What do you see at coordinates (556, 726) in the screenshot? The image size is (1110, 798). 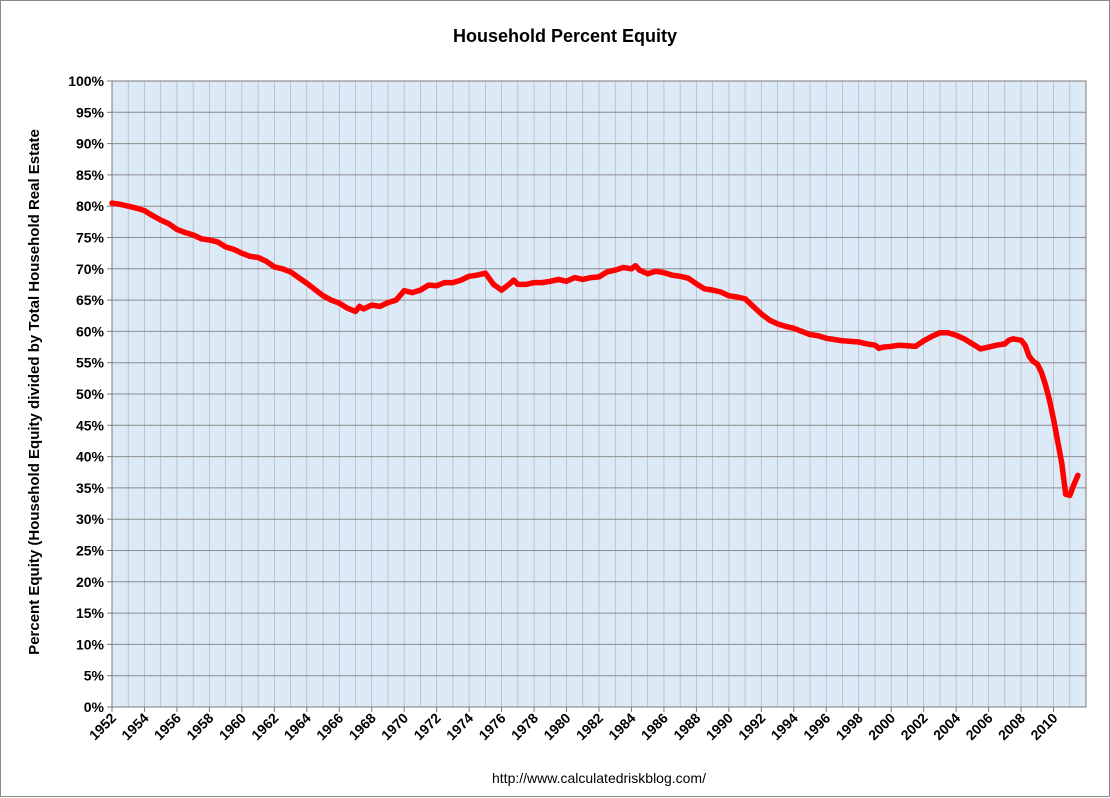 I see `x-tick-label: 1980` at bounding box center [556, 726].